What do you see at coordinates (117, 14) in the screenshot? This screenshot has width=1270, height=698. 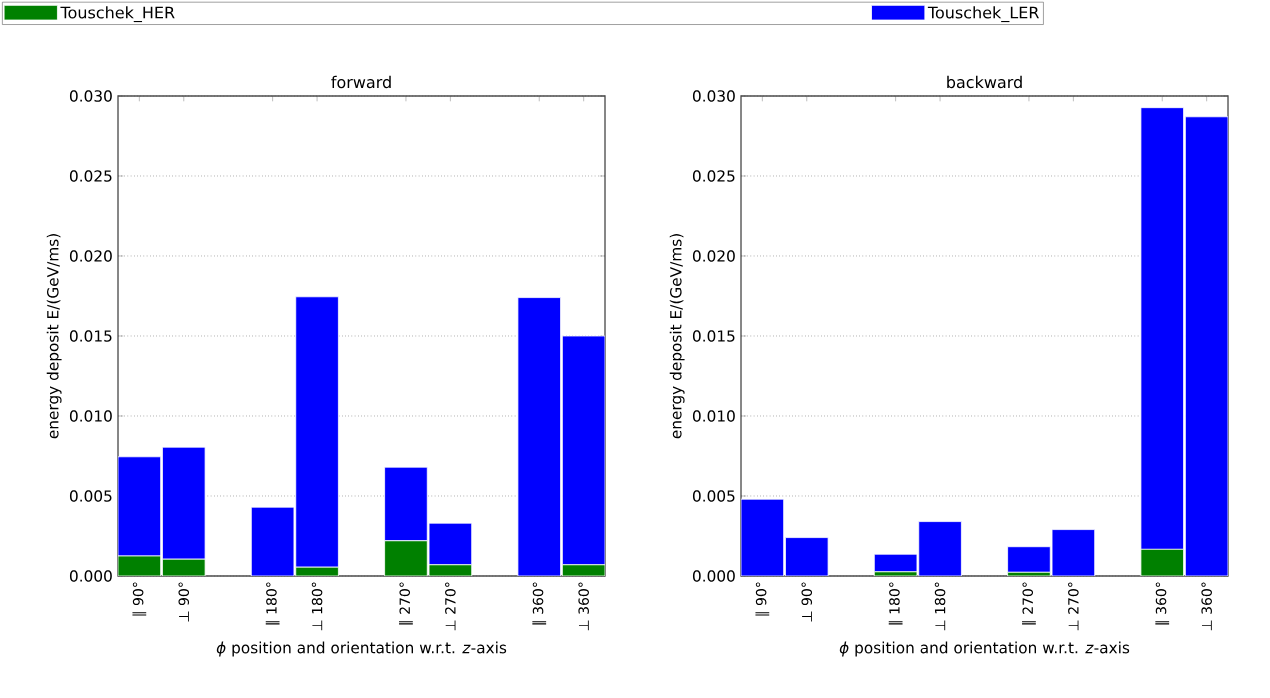 I see `legend-label: Touschek_HER` at bounding box center [117, 14].